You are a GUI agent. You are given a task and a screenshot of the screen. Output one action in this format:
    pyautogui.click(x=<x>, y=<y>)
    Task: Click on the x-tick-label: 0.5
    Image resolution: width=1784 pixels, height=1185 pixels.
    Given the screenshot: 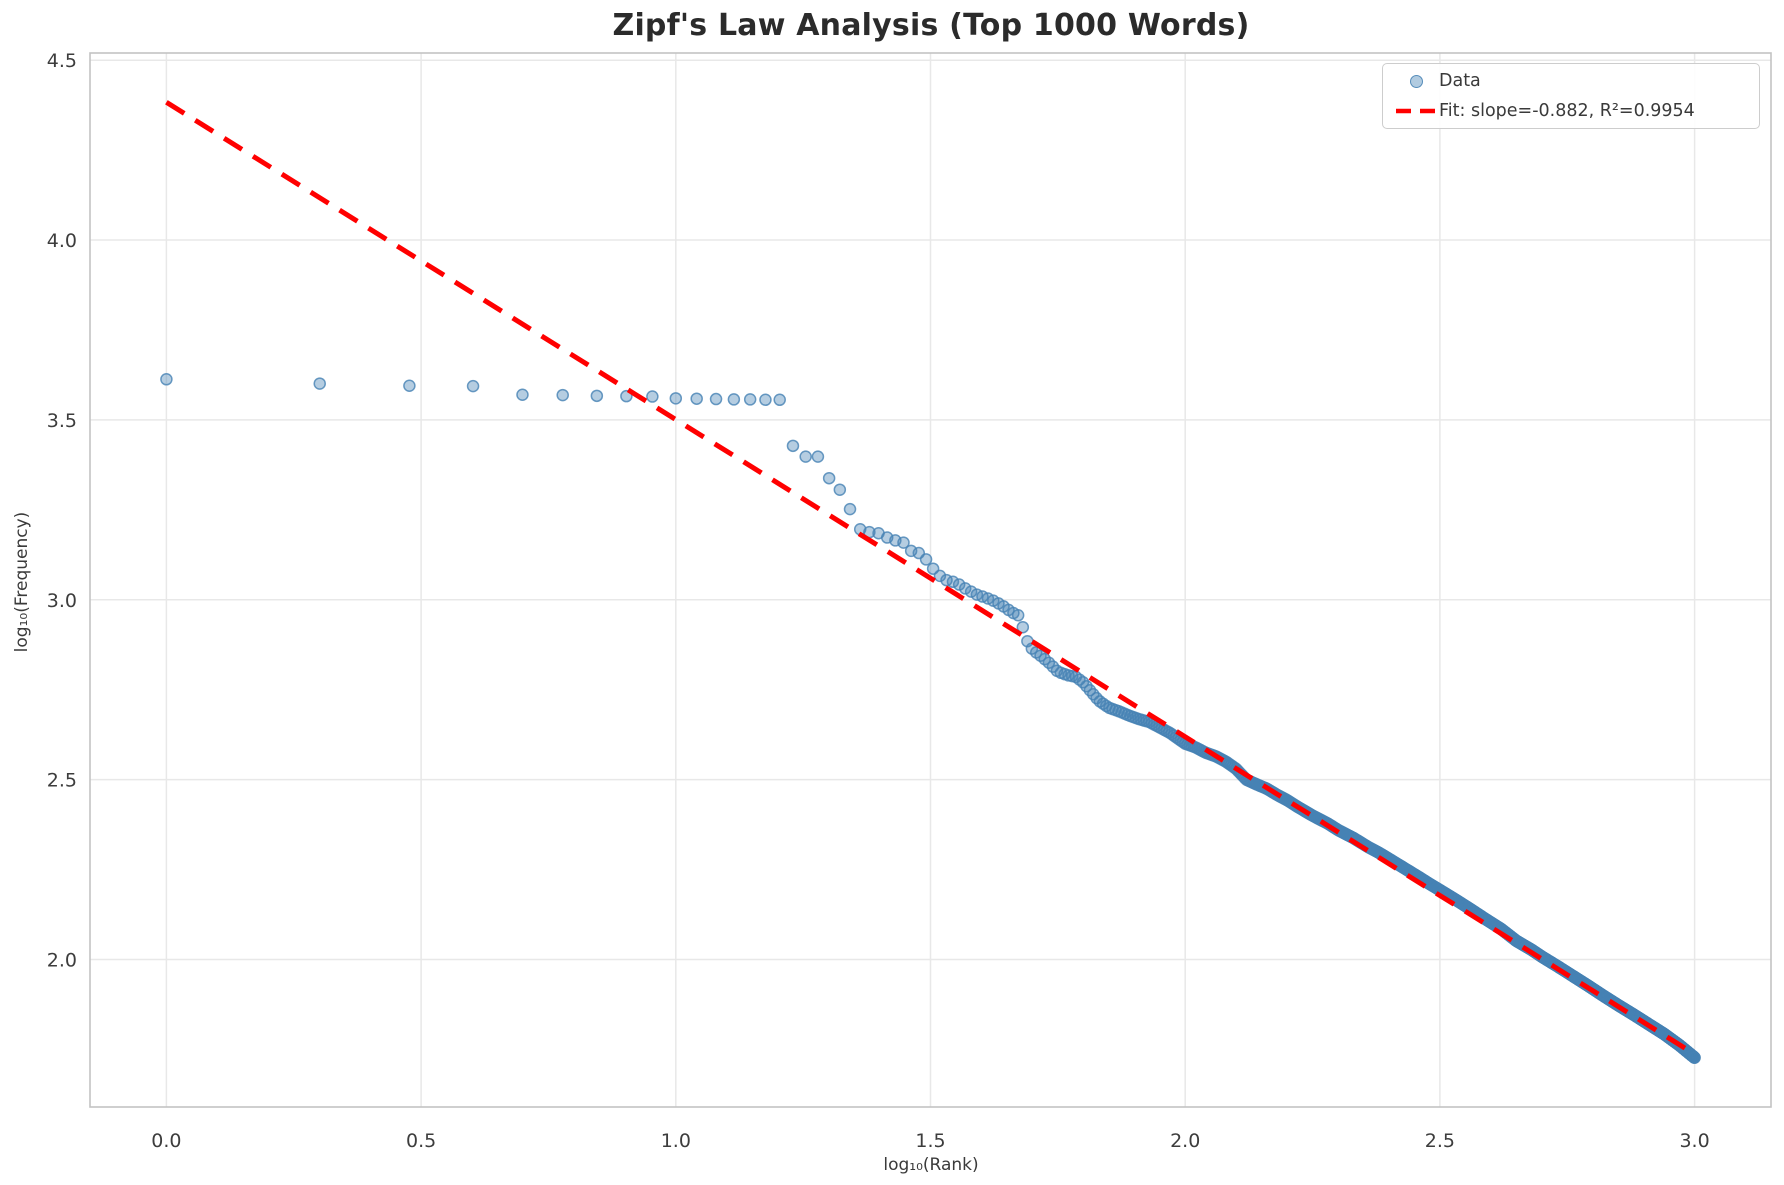 What is the action you would take?
    pyautogui.click(x=421, y=1141)
    